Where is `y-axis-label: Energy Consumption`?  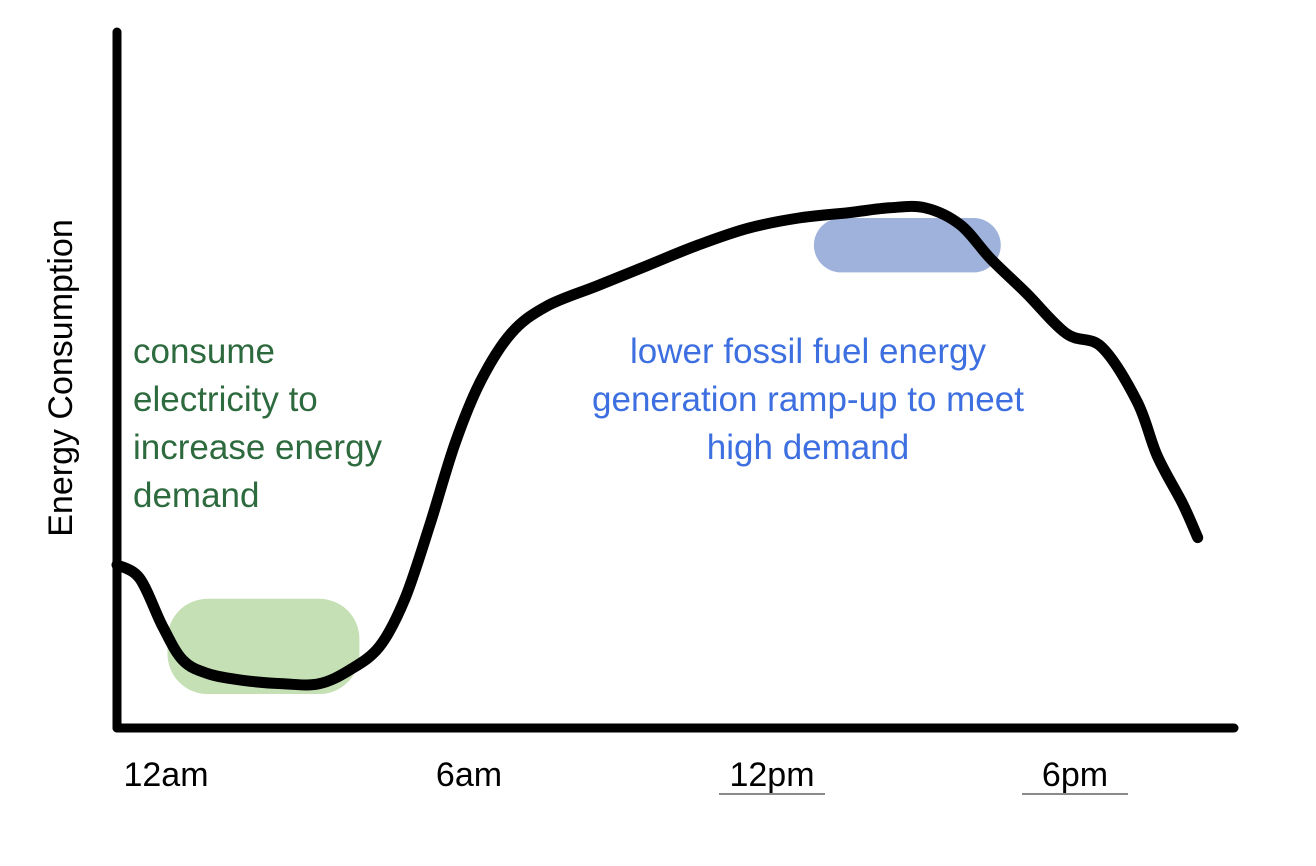 y-axis-label: Energy Consumption is located at coordinates (61, 378).